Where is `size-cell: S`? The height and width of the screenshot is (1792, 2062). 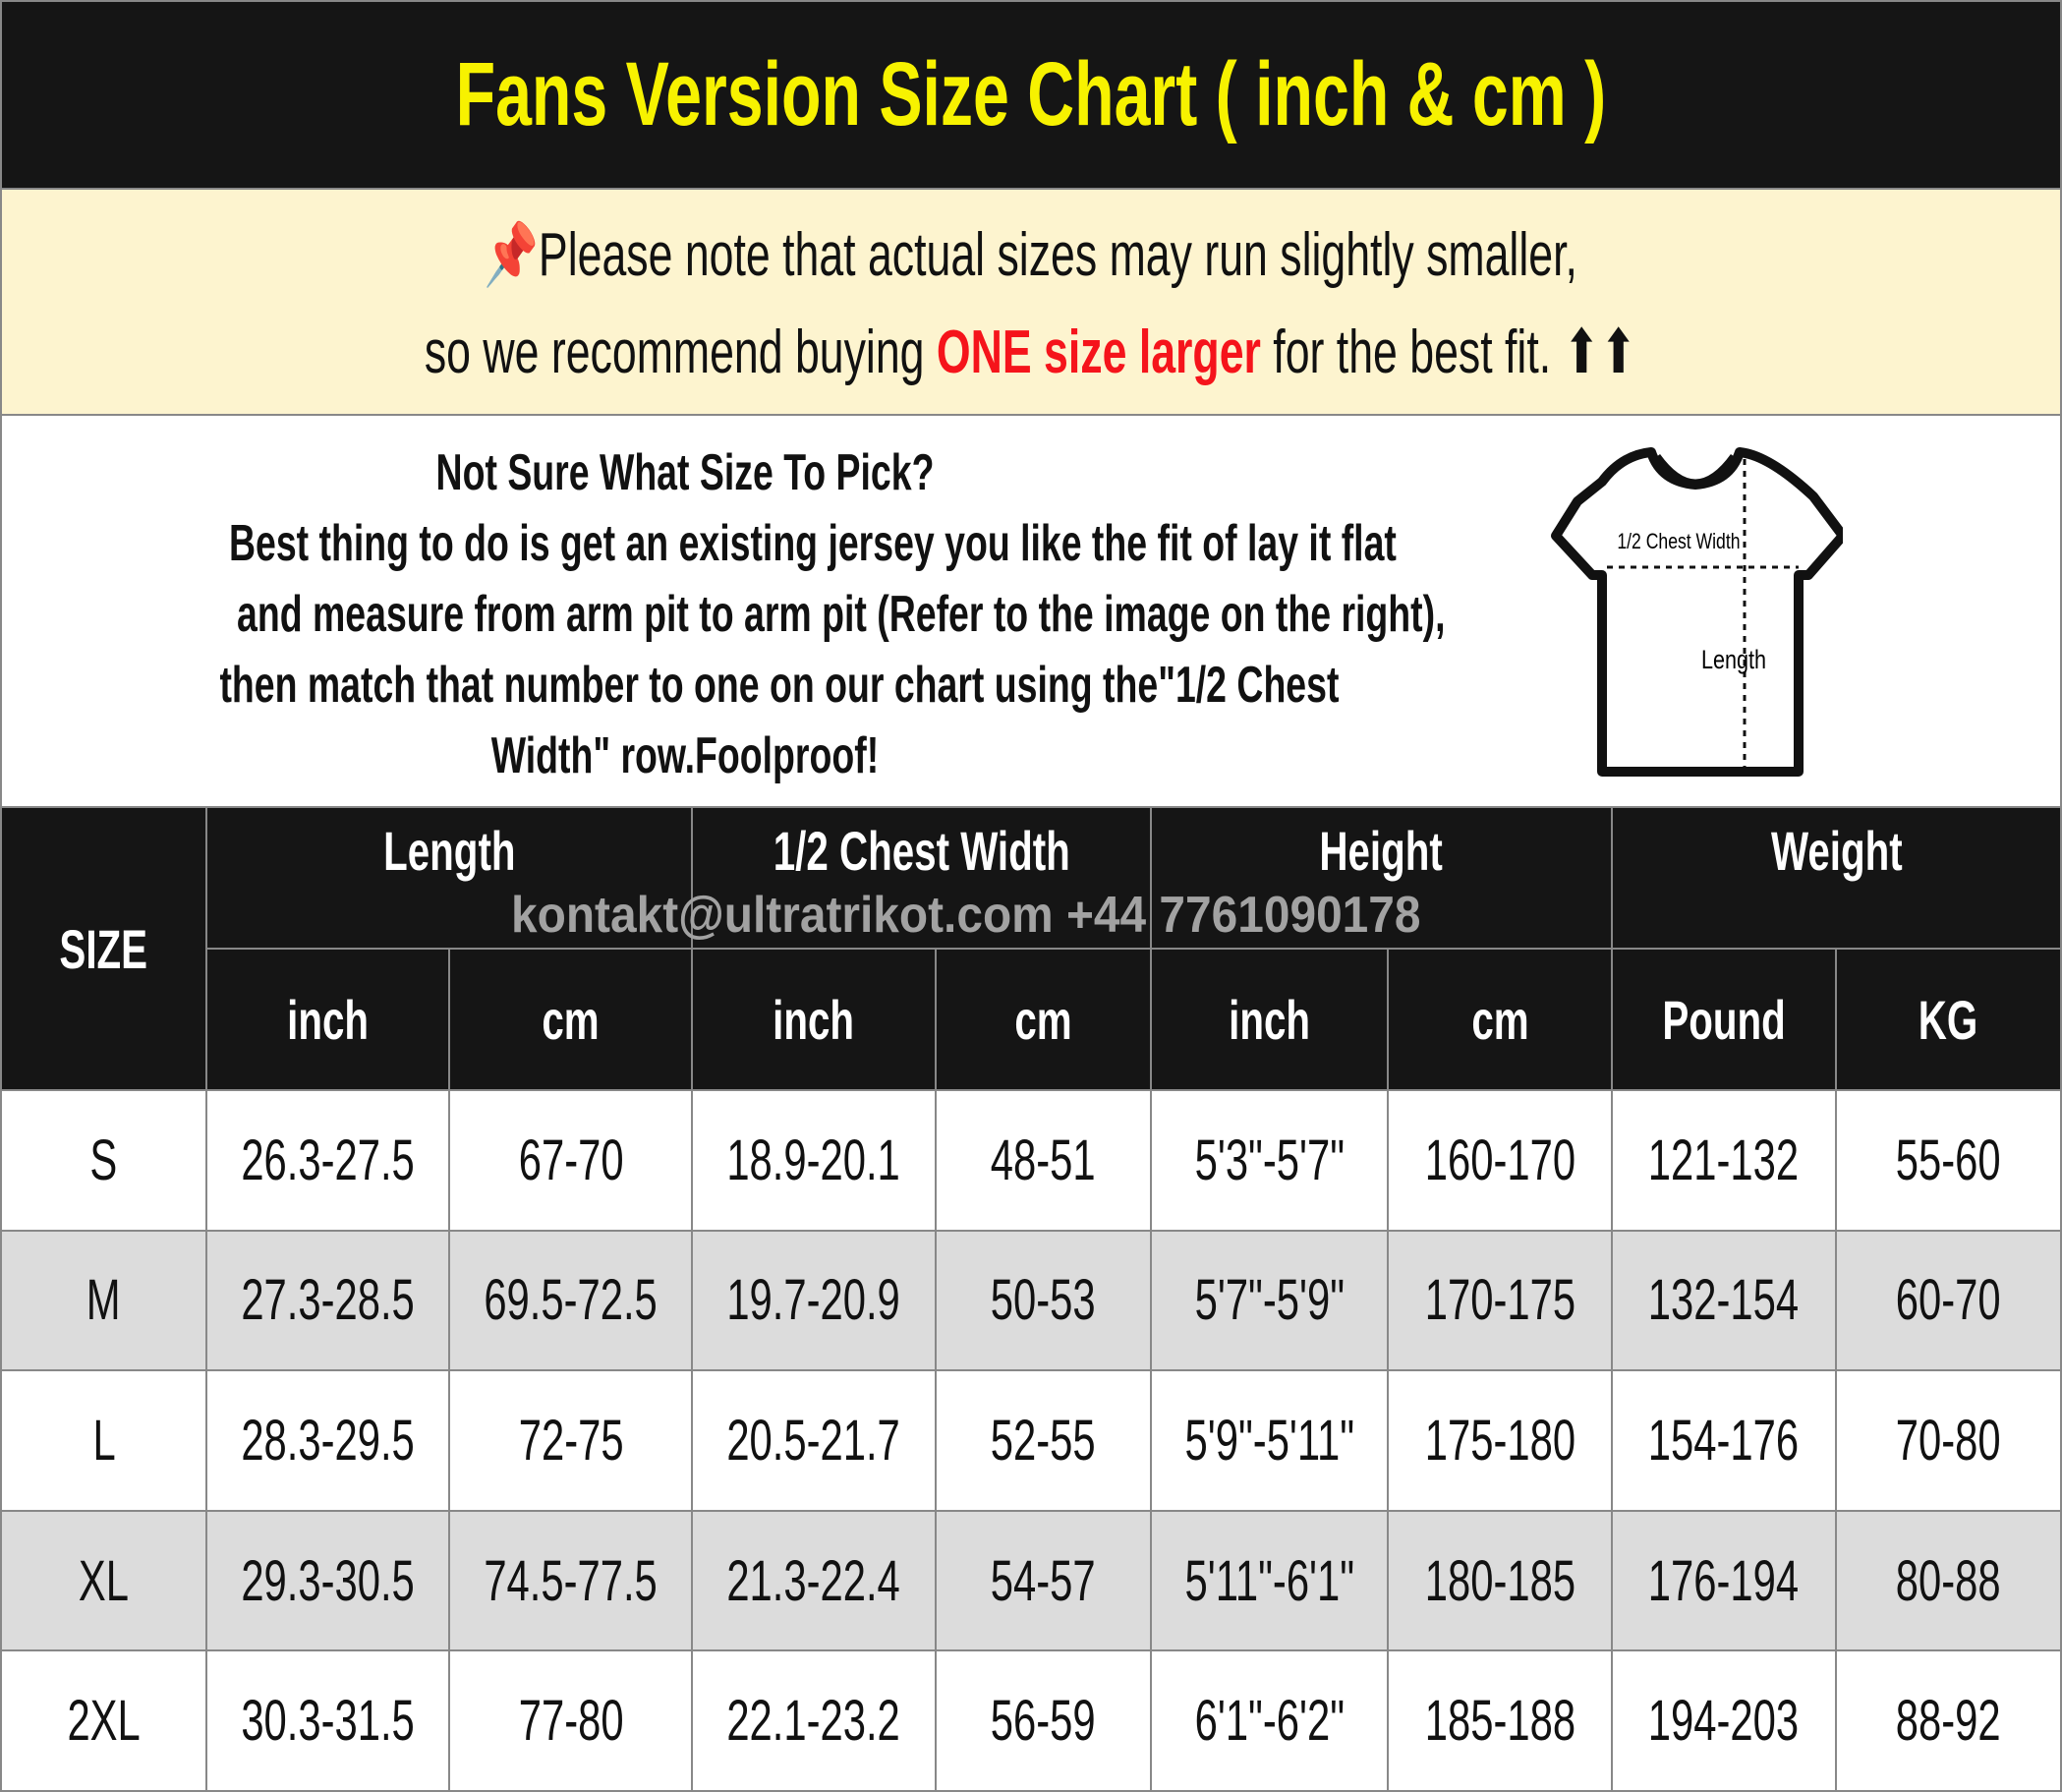 size-cell: S is located at coordinates (104, 1160).